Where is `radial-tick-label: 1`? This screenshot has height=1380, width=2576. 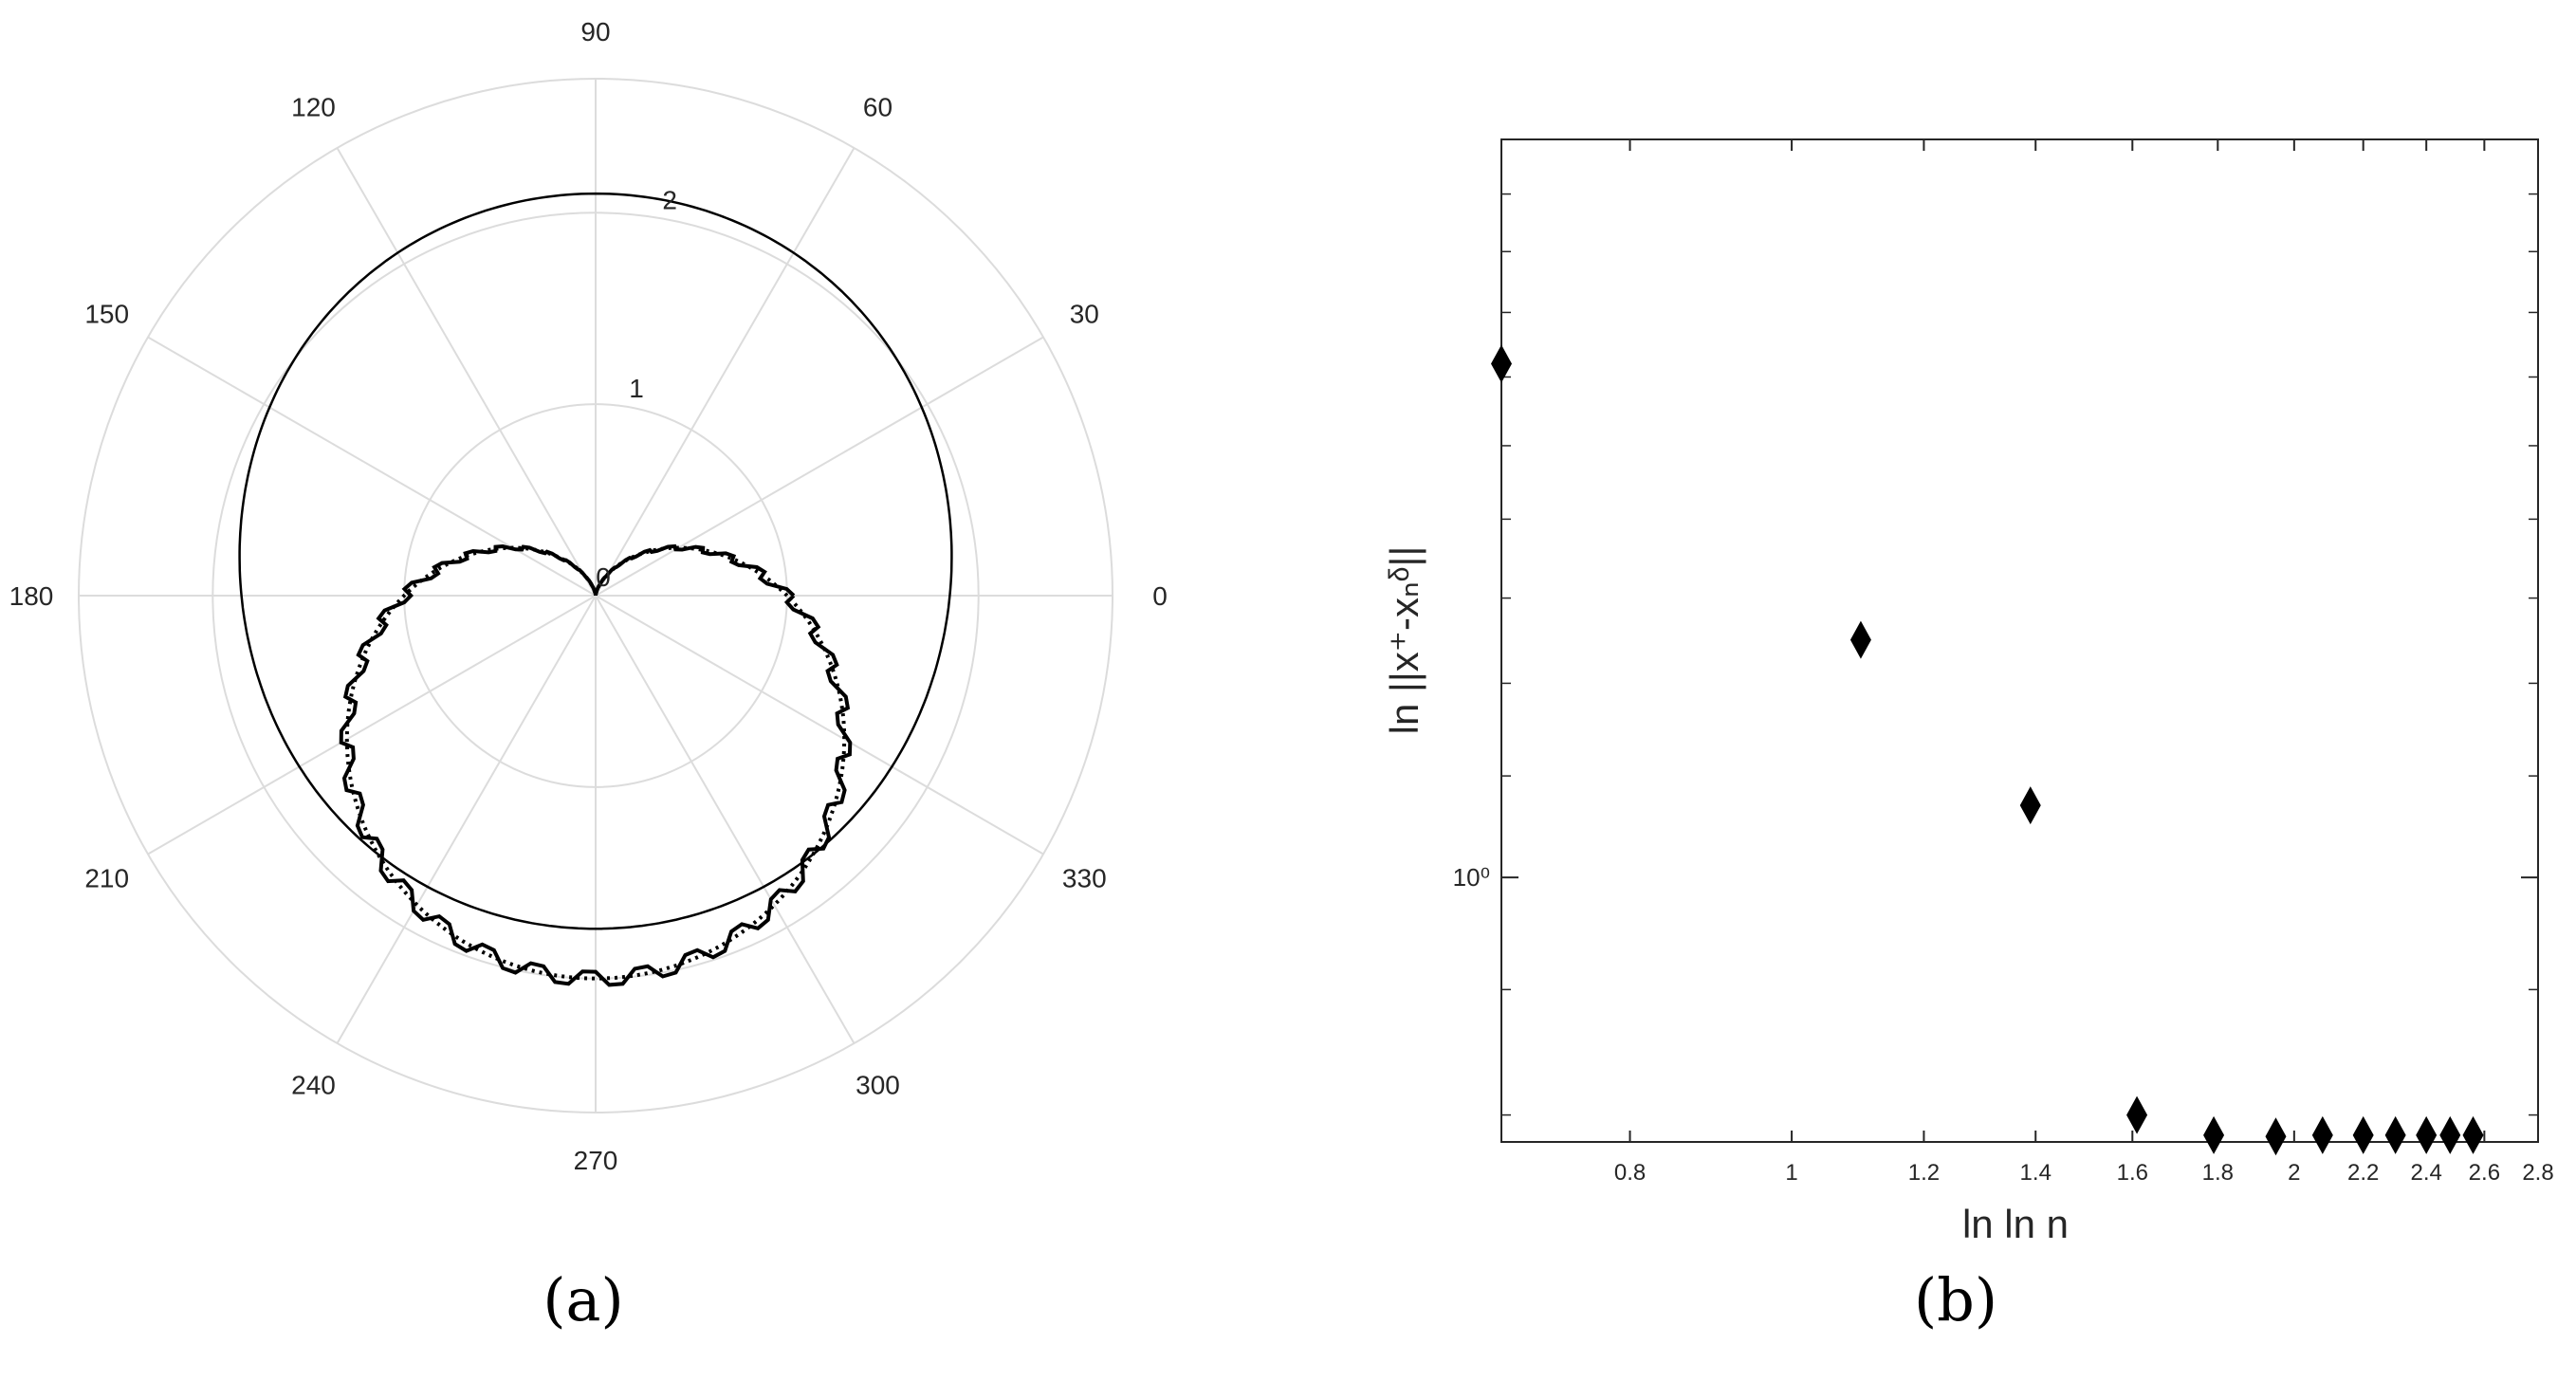
radial-tick-label: 1 is located at coordinates (636, 388).